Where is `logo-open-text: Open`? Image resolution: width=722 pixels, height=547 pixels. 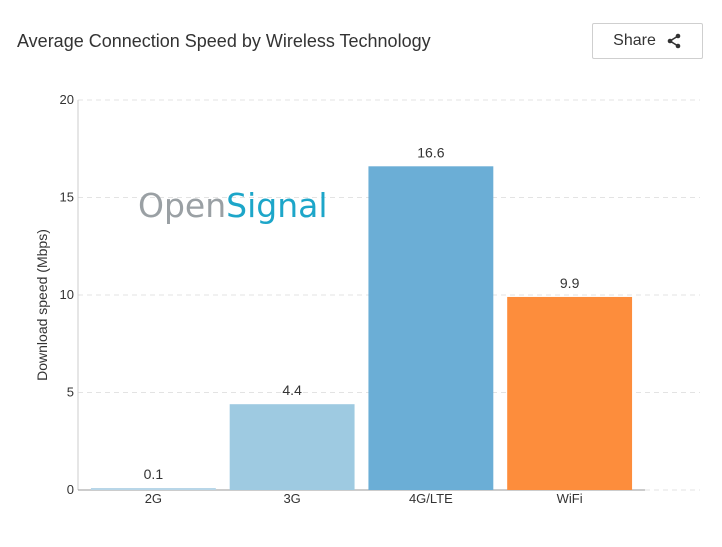 logo-open-text: Open is located at coordinates (182, 205).